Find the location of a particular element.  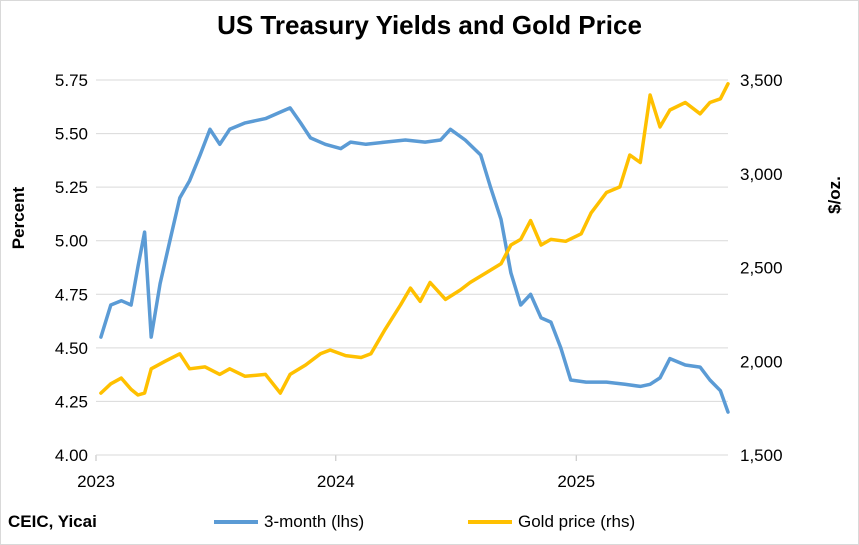

left-tick-label: 5.25 is located at coordinates (71, 187).